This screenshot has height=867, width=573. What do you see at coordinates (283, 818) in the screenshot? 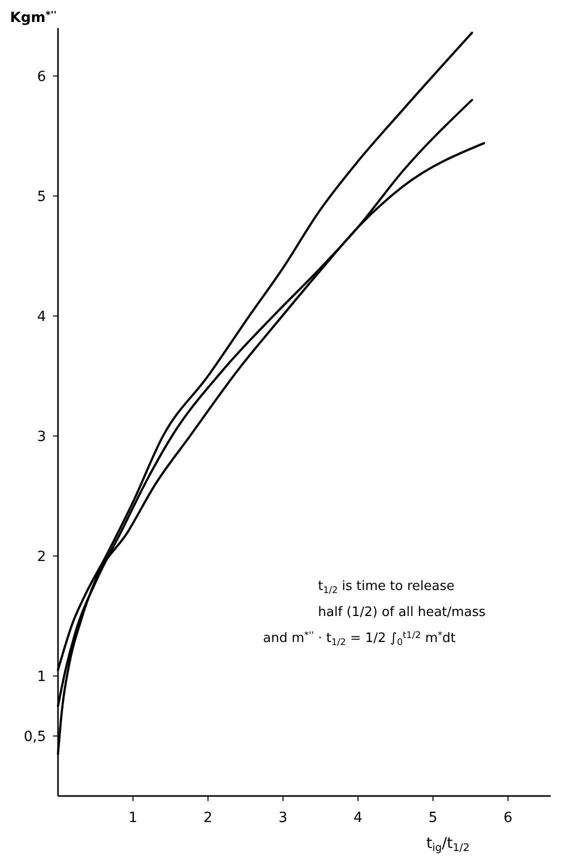
I see `x-tick-label: 3` at bounding box center [283, 818].